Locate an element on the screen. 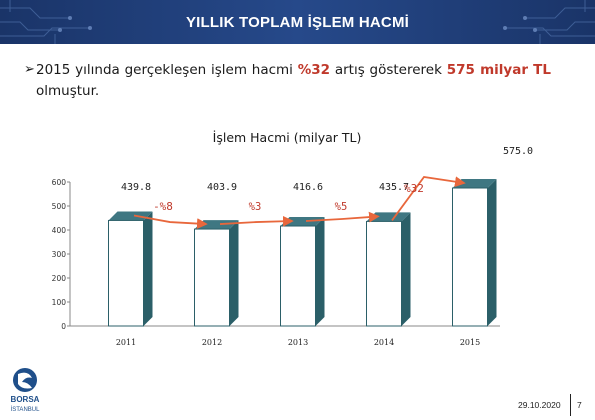 This screenshot has height=420, width=595. circuit-decoration-right is located at coordinates (549, 22).